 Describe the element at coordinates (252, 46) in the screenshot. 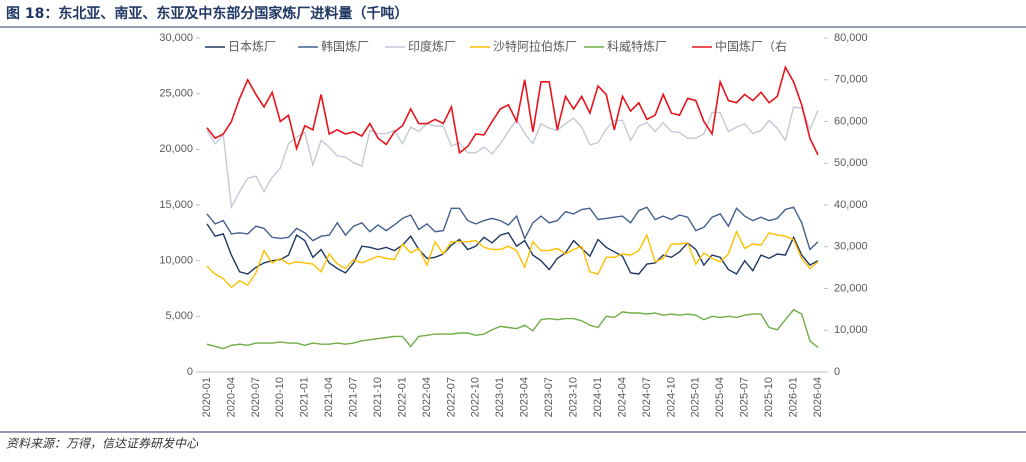

I see `legend-label: 日本炼厂` at that location.